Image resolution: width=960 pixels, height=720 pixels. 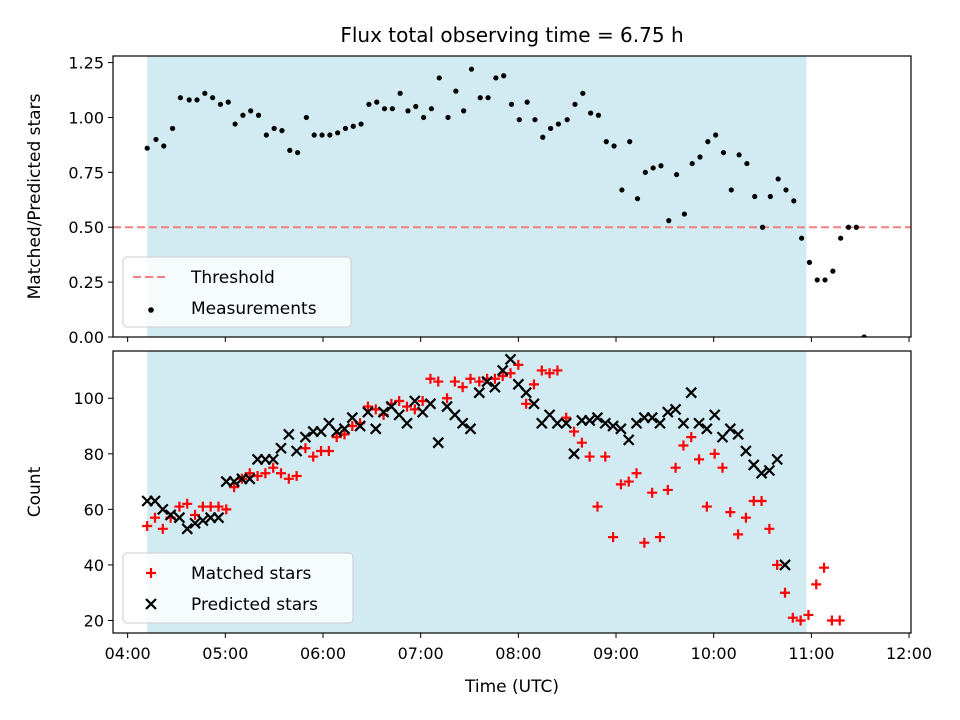 I want to click on y-tick-label: 60, so click(x=94, y=509).